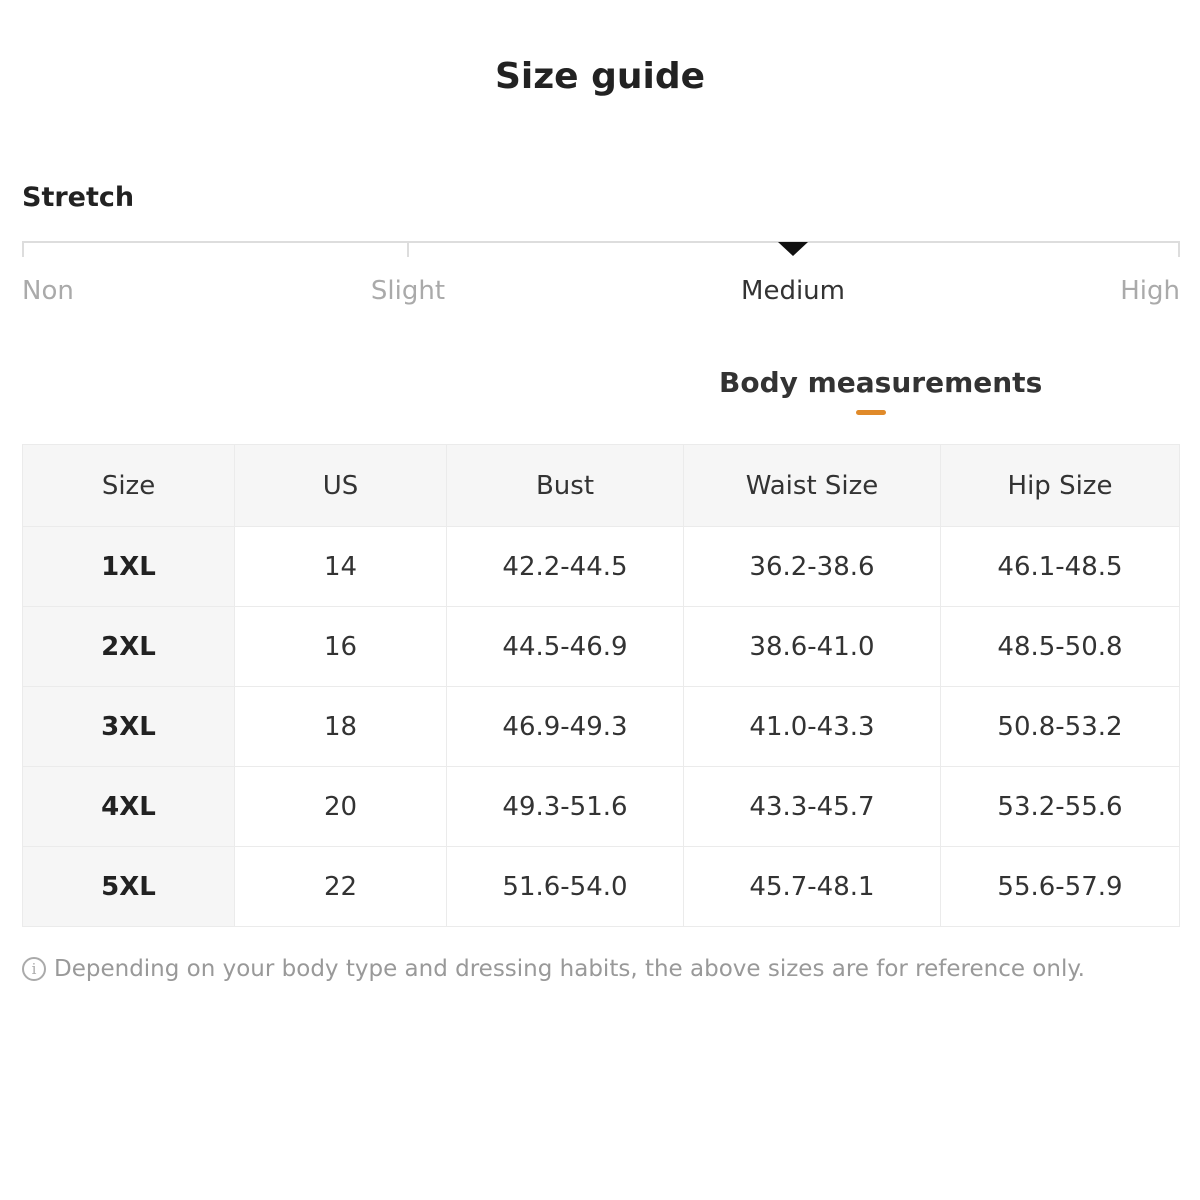 The height and width of the screenshot is (1200, 1200). Describe the element at coordinates (1060, 726) in the screenshot. I see `cell-hip: 50.8-53.2` at that location.